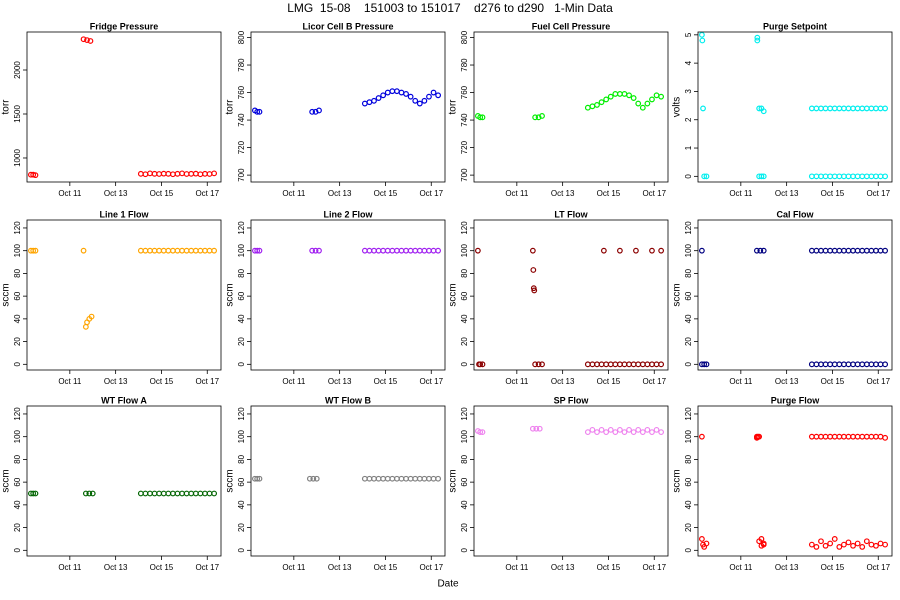 The width and height of the screenshot is (900, 600). I want to click on y-tick-label: 700, so click(241, 175).